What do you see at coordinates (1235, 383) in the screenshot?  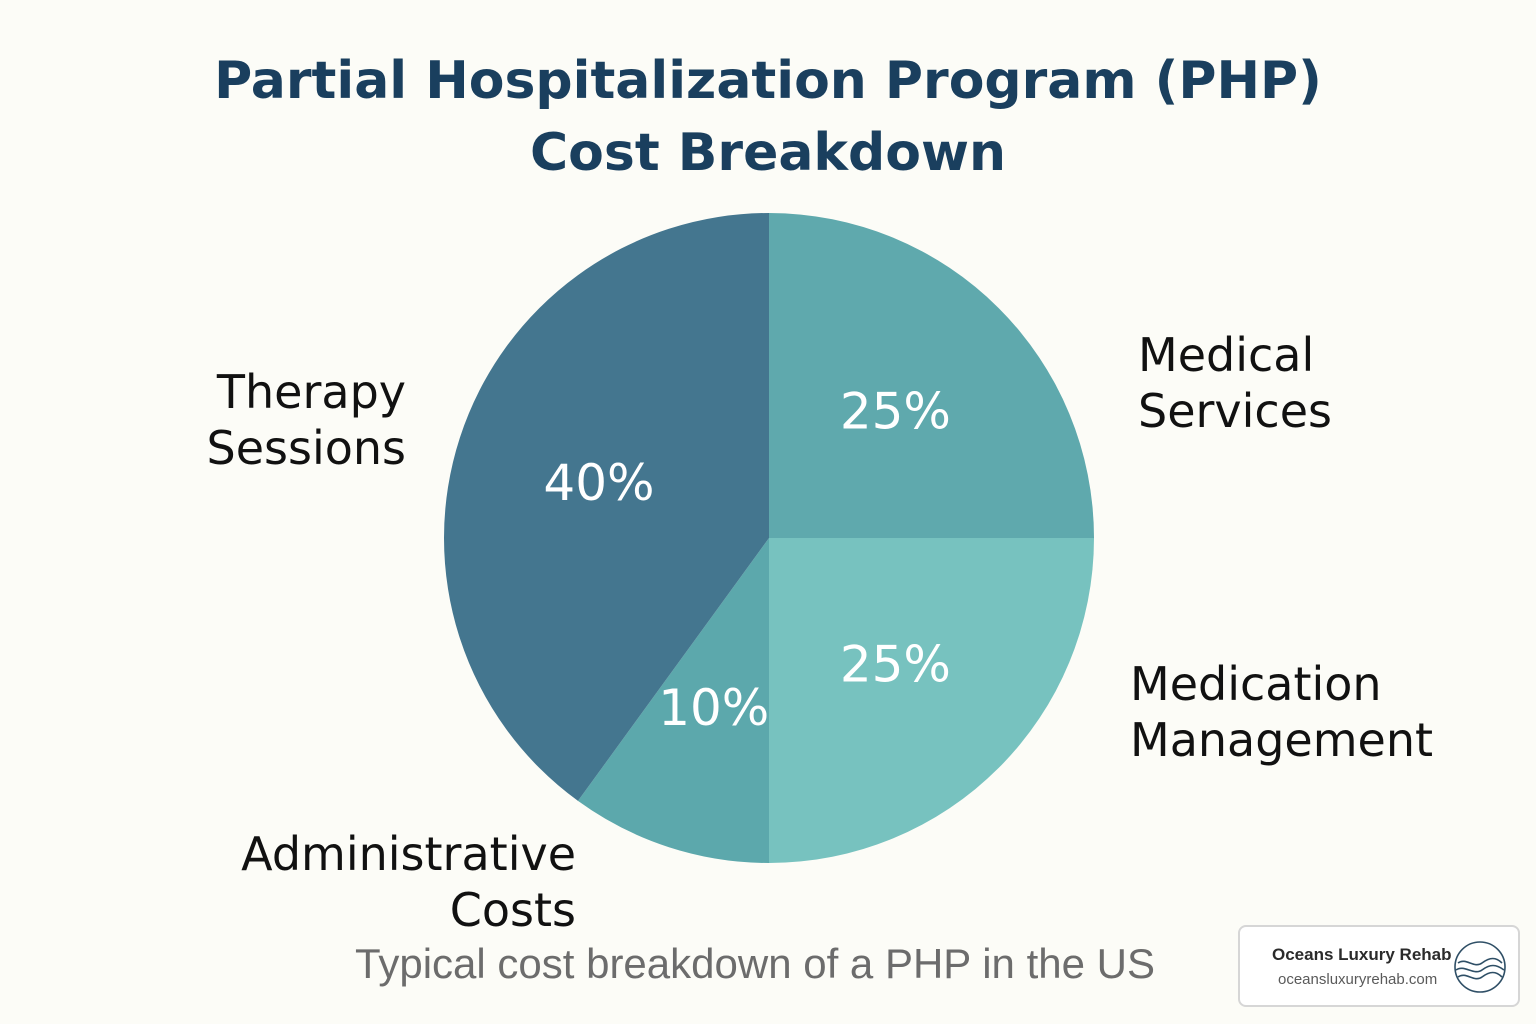 I see `category-label-medical-services: Medical Services` at bounding box center [1235, 383].